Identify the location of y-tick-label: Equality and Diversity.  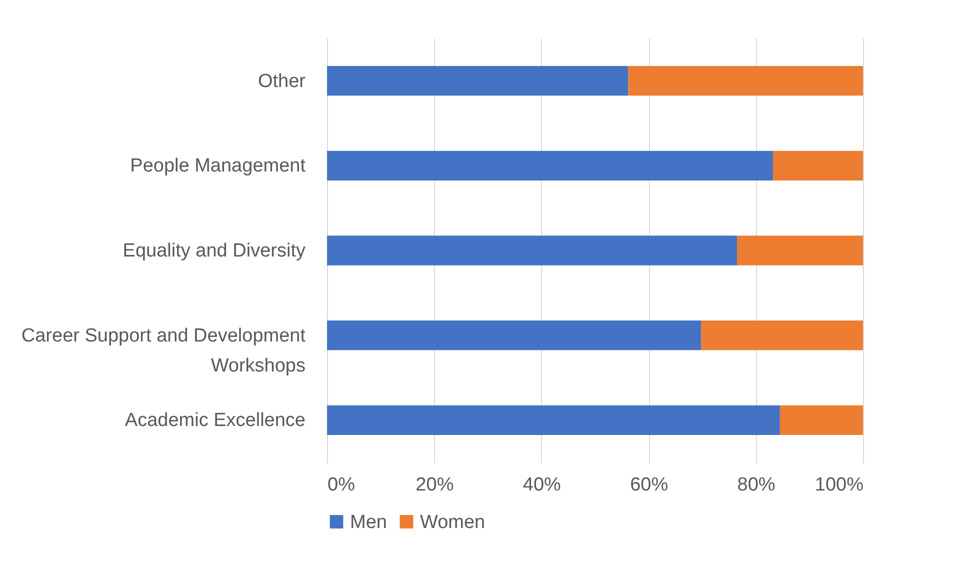
(214, 251).